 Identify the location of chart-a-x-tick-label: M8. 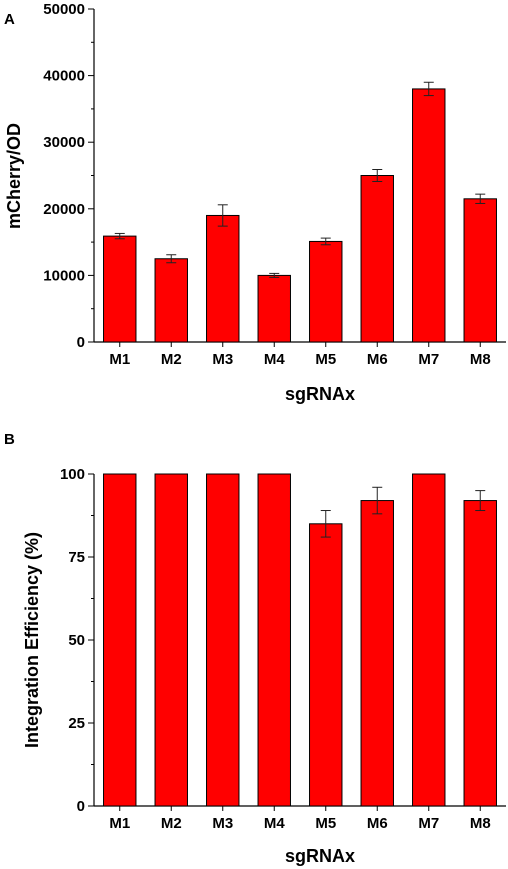
(480, 359).